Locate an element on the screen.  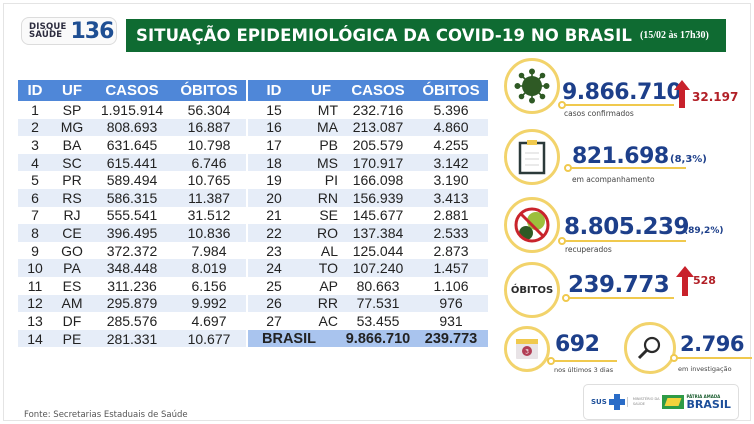
virus-icon is located at coordinates (532, 86).